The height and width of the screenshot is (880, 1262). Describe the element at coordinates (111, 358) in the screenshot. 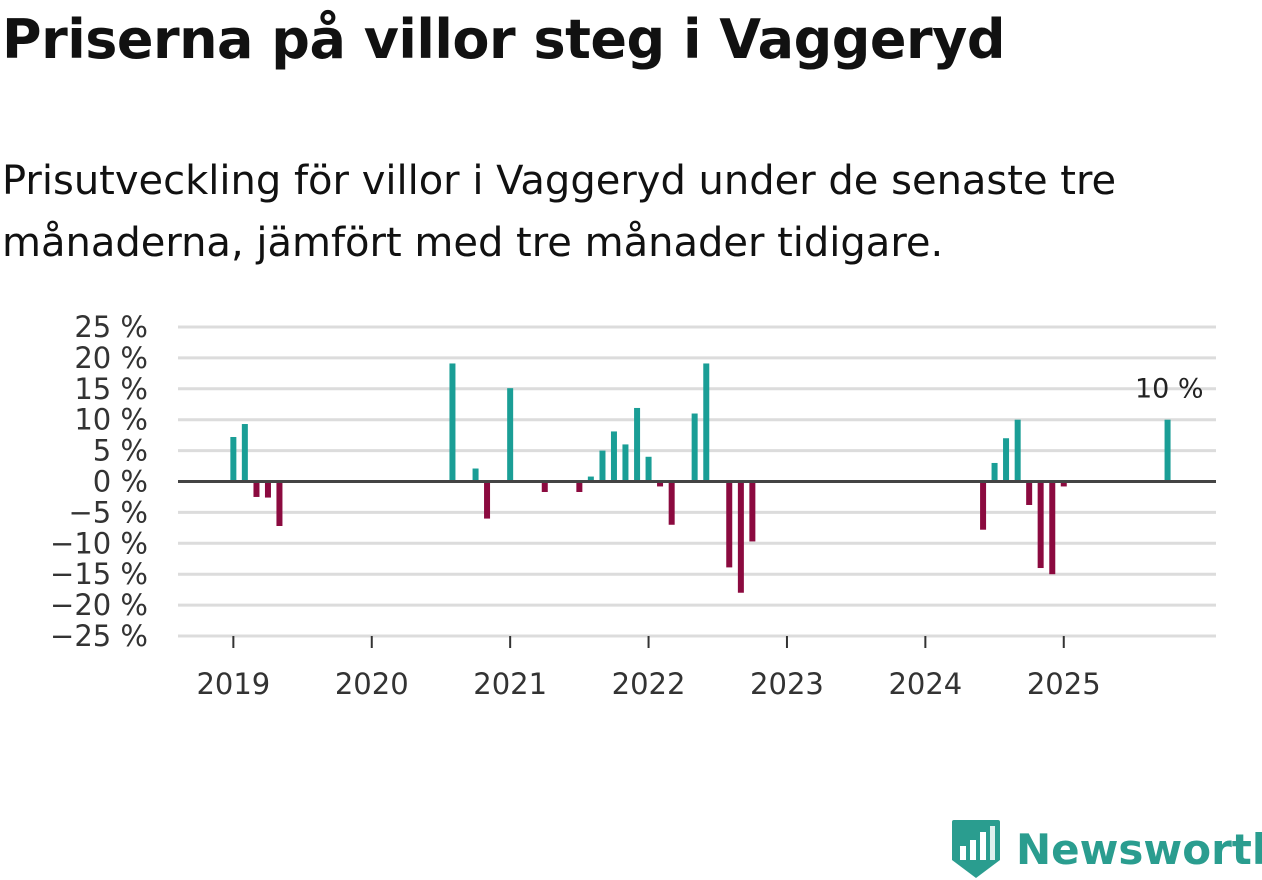

I see `y-tick-label: 20 %` at that location.